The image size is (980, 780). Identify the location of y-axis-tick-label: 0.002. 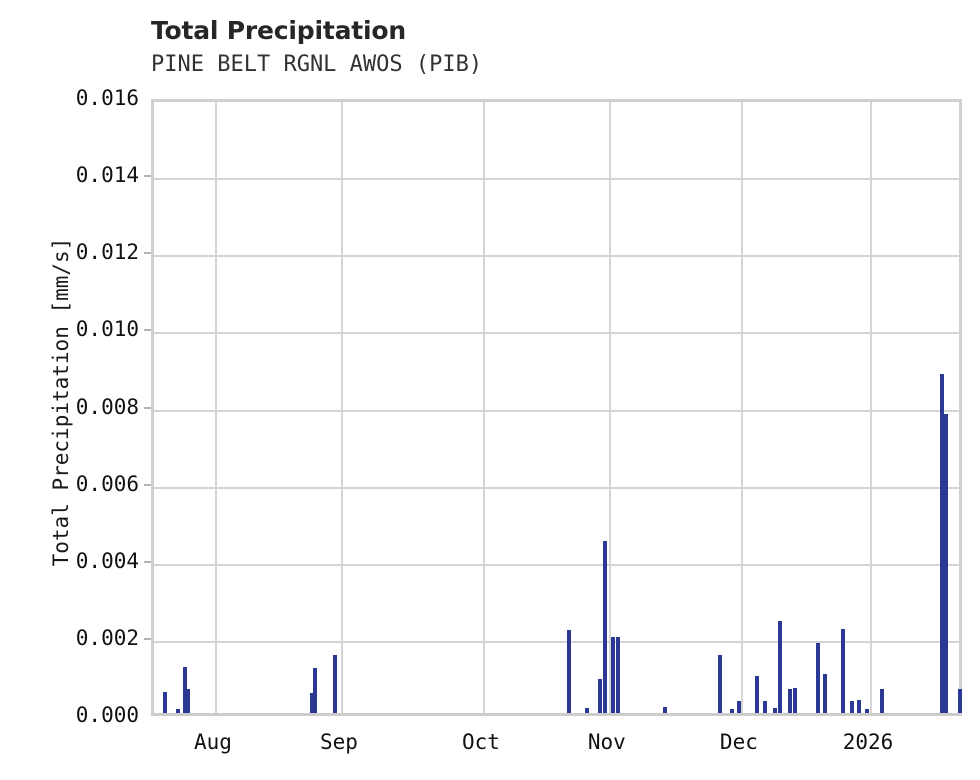
(107, 637).